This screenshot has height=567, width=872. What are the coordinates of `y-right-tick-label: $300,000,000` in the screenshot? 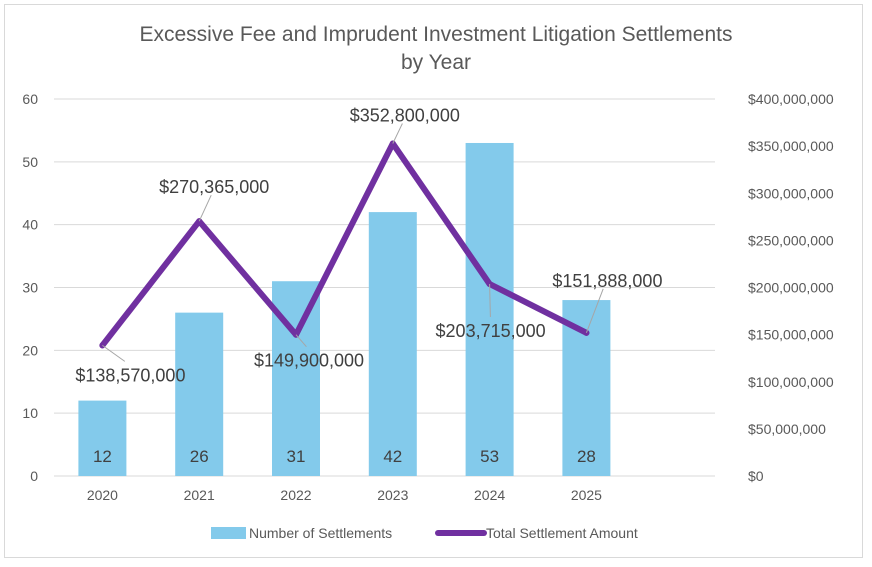 It's located at (791, 193).